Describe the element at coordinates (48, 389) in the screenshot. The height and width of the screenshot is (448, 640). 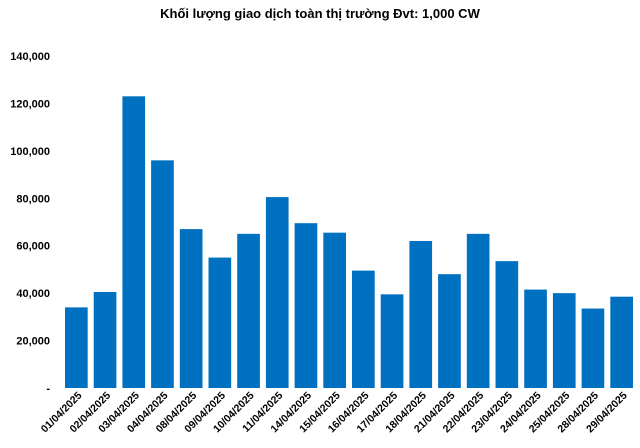
I see `y-tick-label: -` at that location.